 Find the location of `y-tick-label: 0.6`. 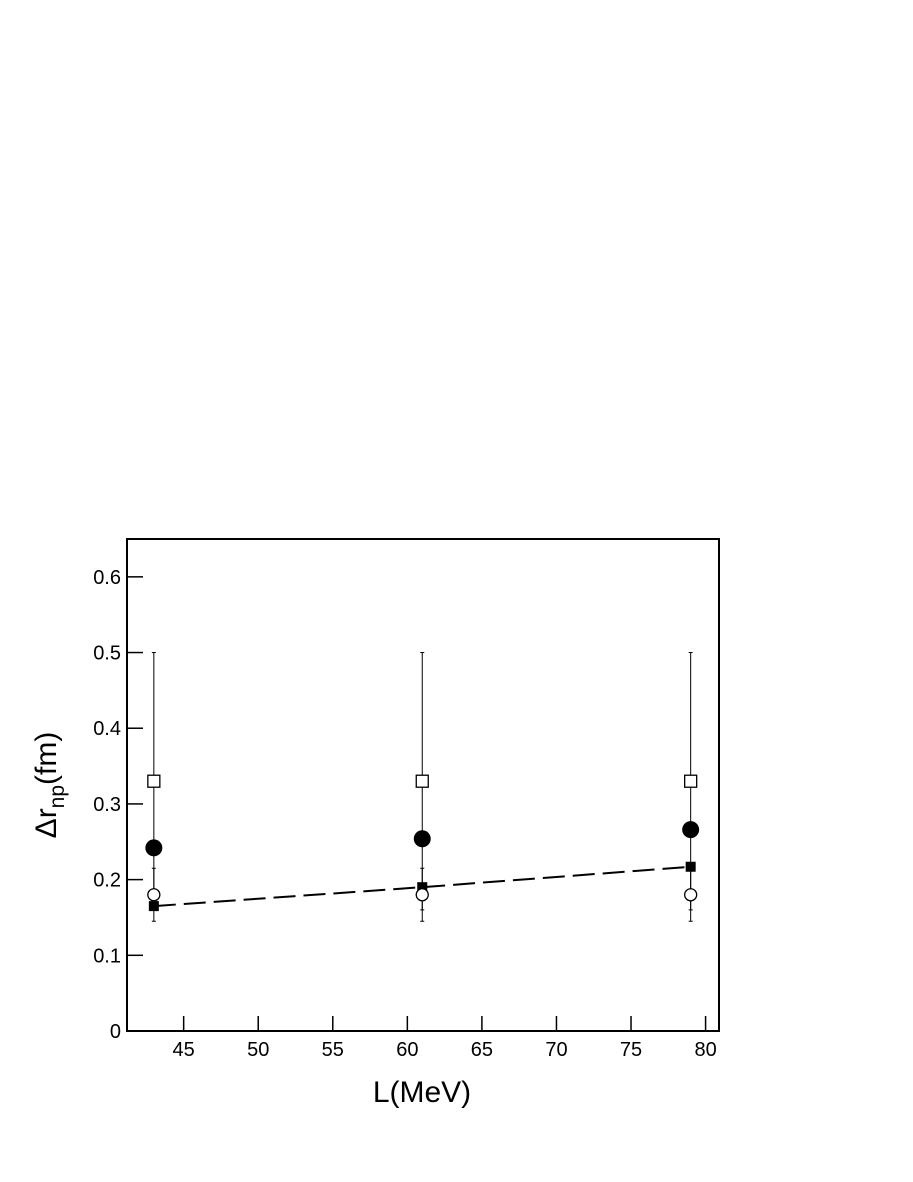

y-tick-label: 0.6 is located at coordinates (107, 578).